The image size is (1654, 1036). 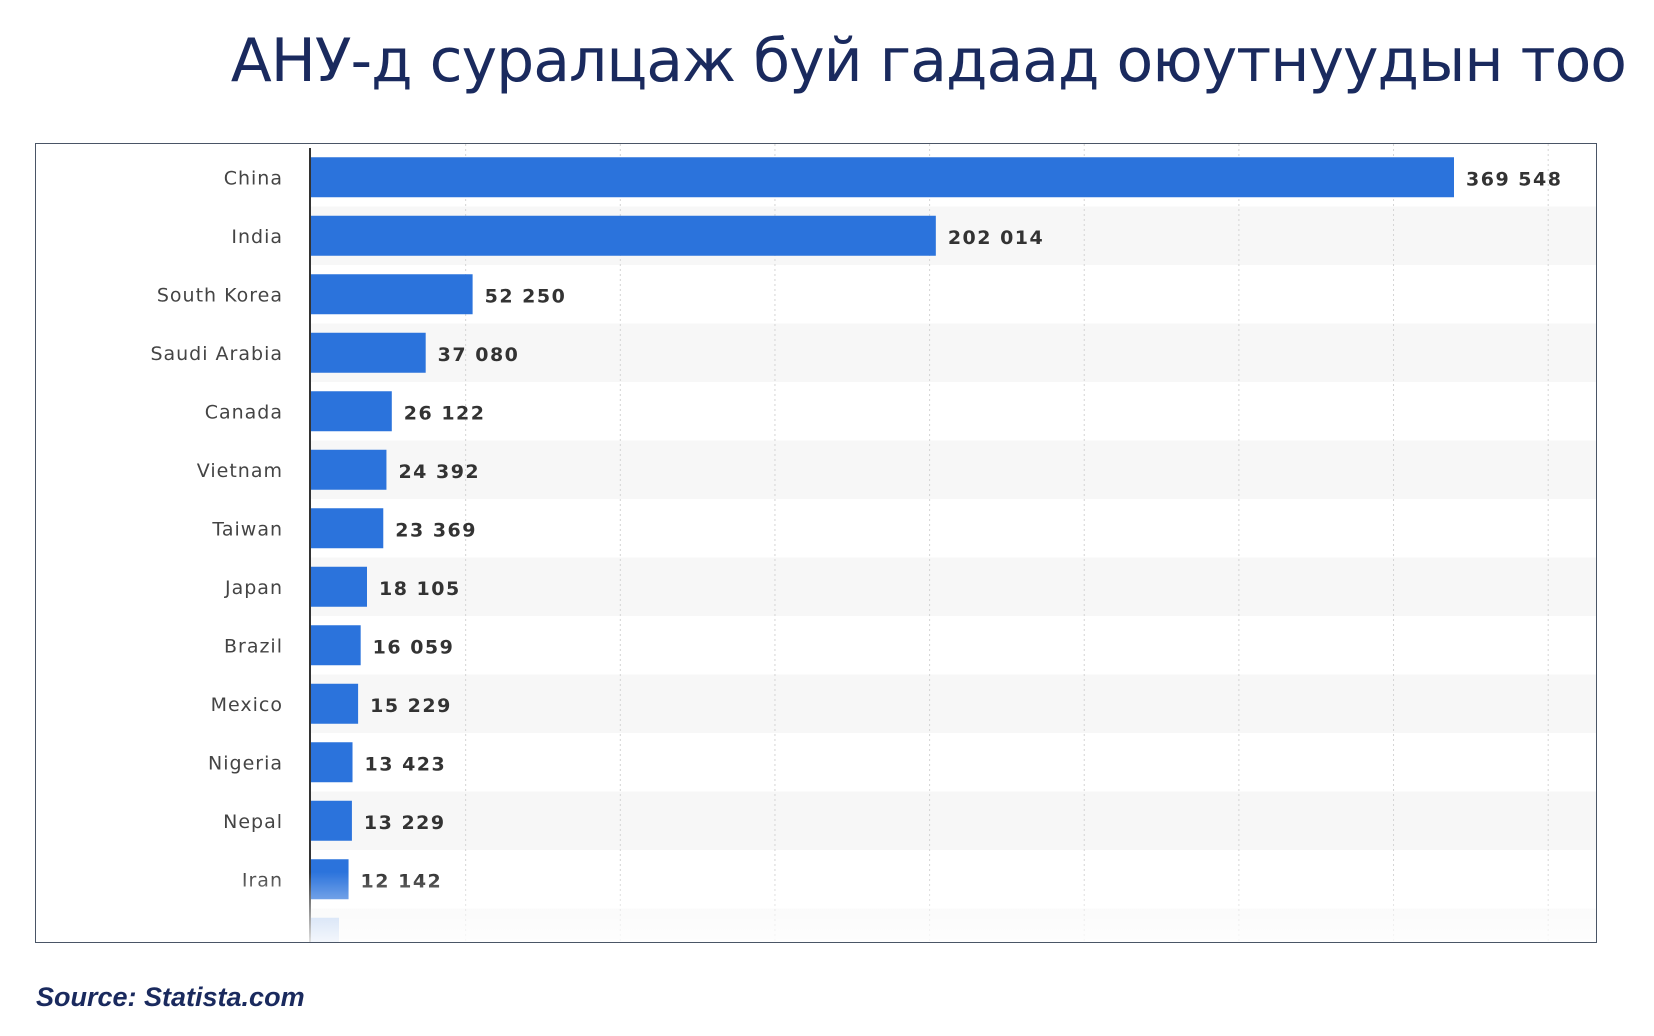 I want to click on bar-china, so click(x=882, y=177).